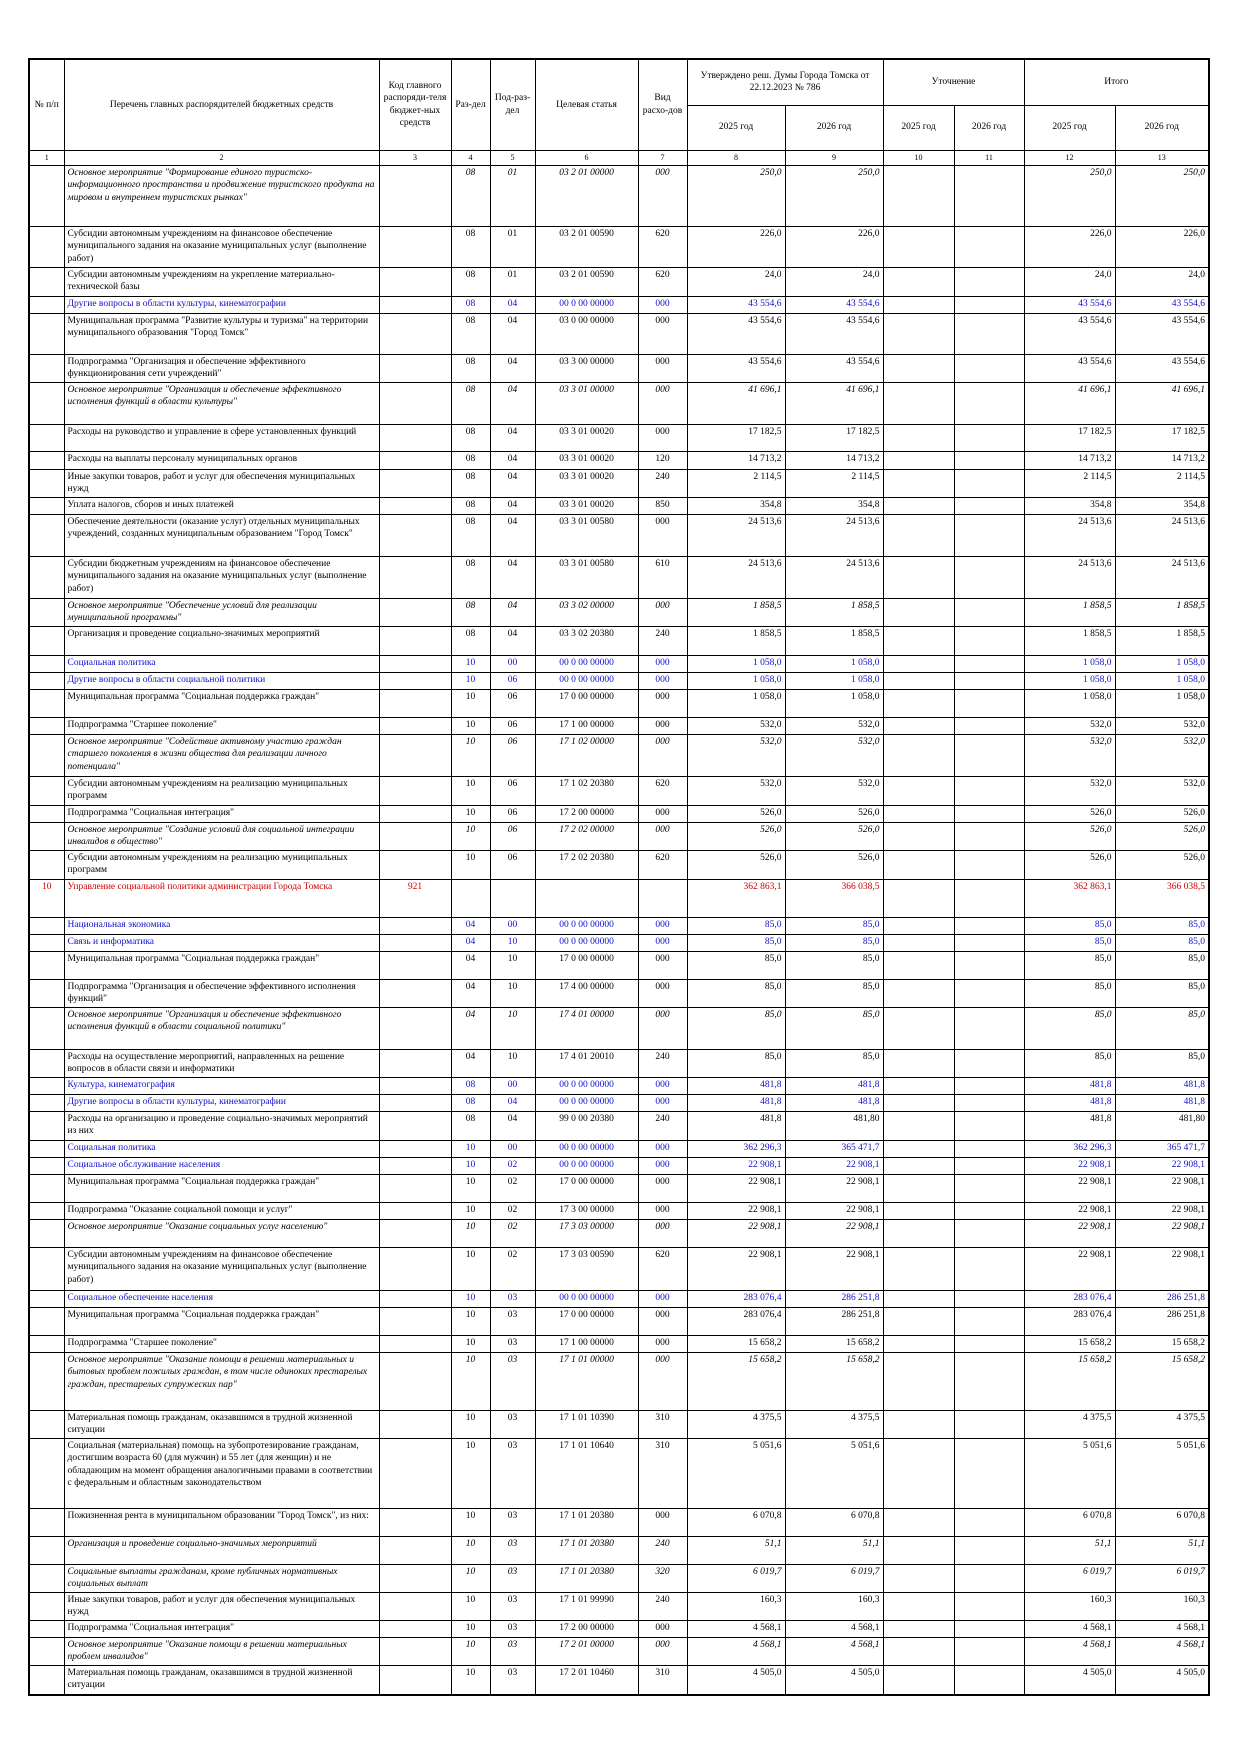  Describe the element at coordinates (586, 703) in the screenshot. I see `table-cell: 17 0 00 00000` at that location.